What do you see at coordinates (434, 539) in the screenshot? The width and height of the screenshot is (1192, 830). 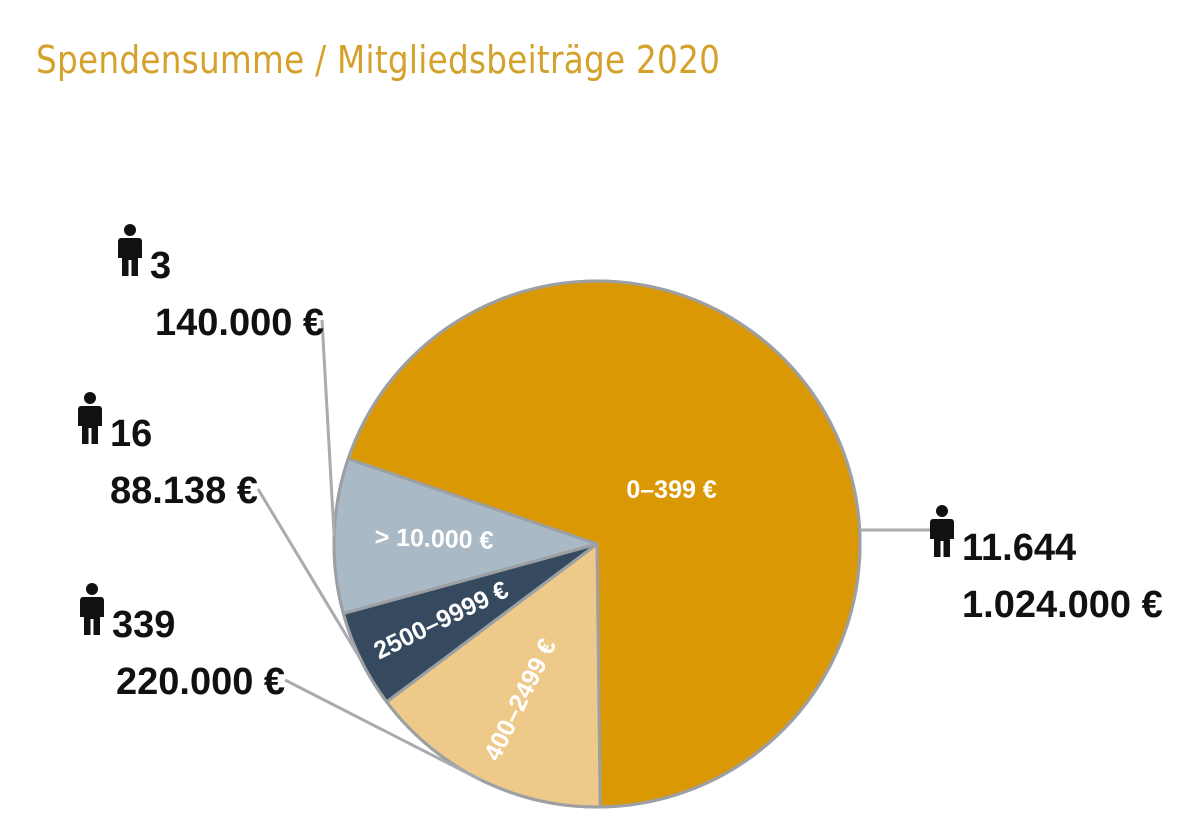 I see `slice-label: > 10.000 €` at bounding box center [434, 539].